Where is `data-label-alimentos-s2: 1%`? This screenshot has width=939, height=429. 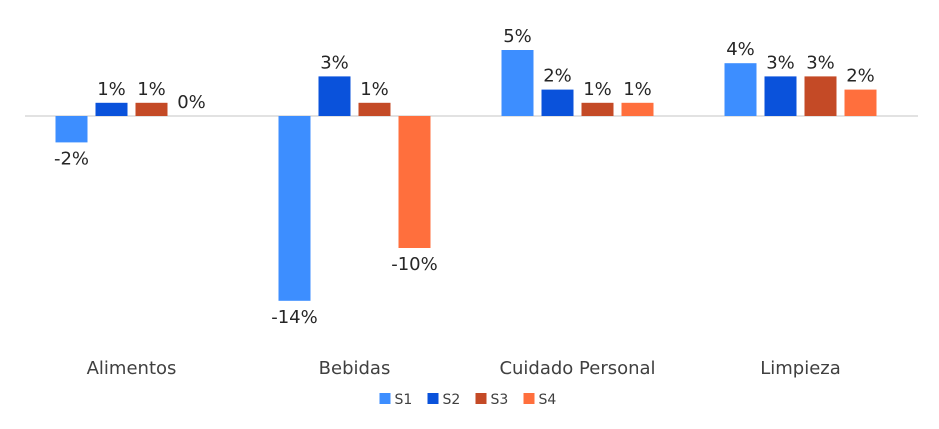 data-label-alimentos-s2: 1% is located at coordinates (111, 89).